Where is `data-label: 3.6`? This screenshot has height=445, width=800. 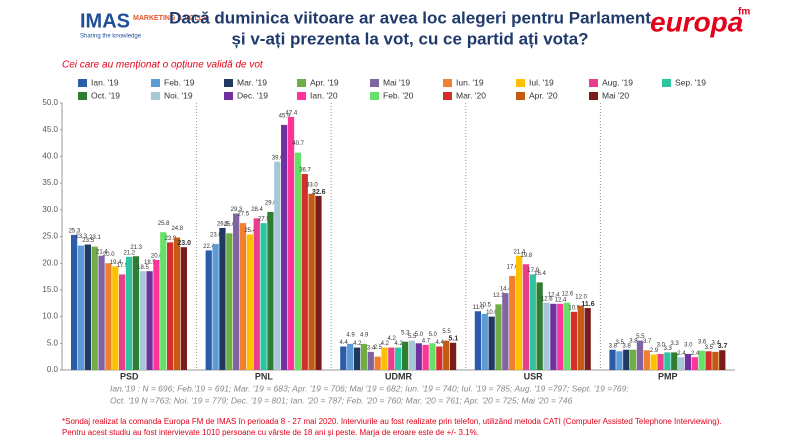 data-label: 3.6 is located at coordinates (702, 342).